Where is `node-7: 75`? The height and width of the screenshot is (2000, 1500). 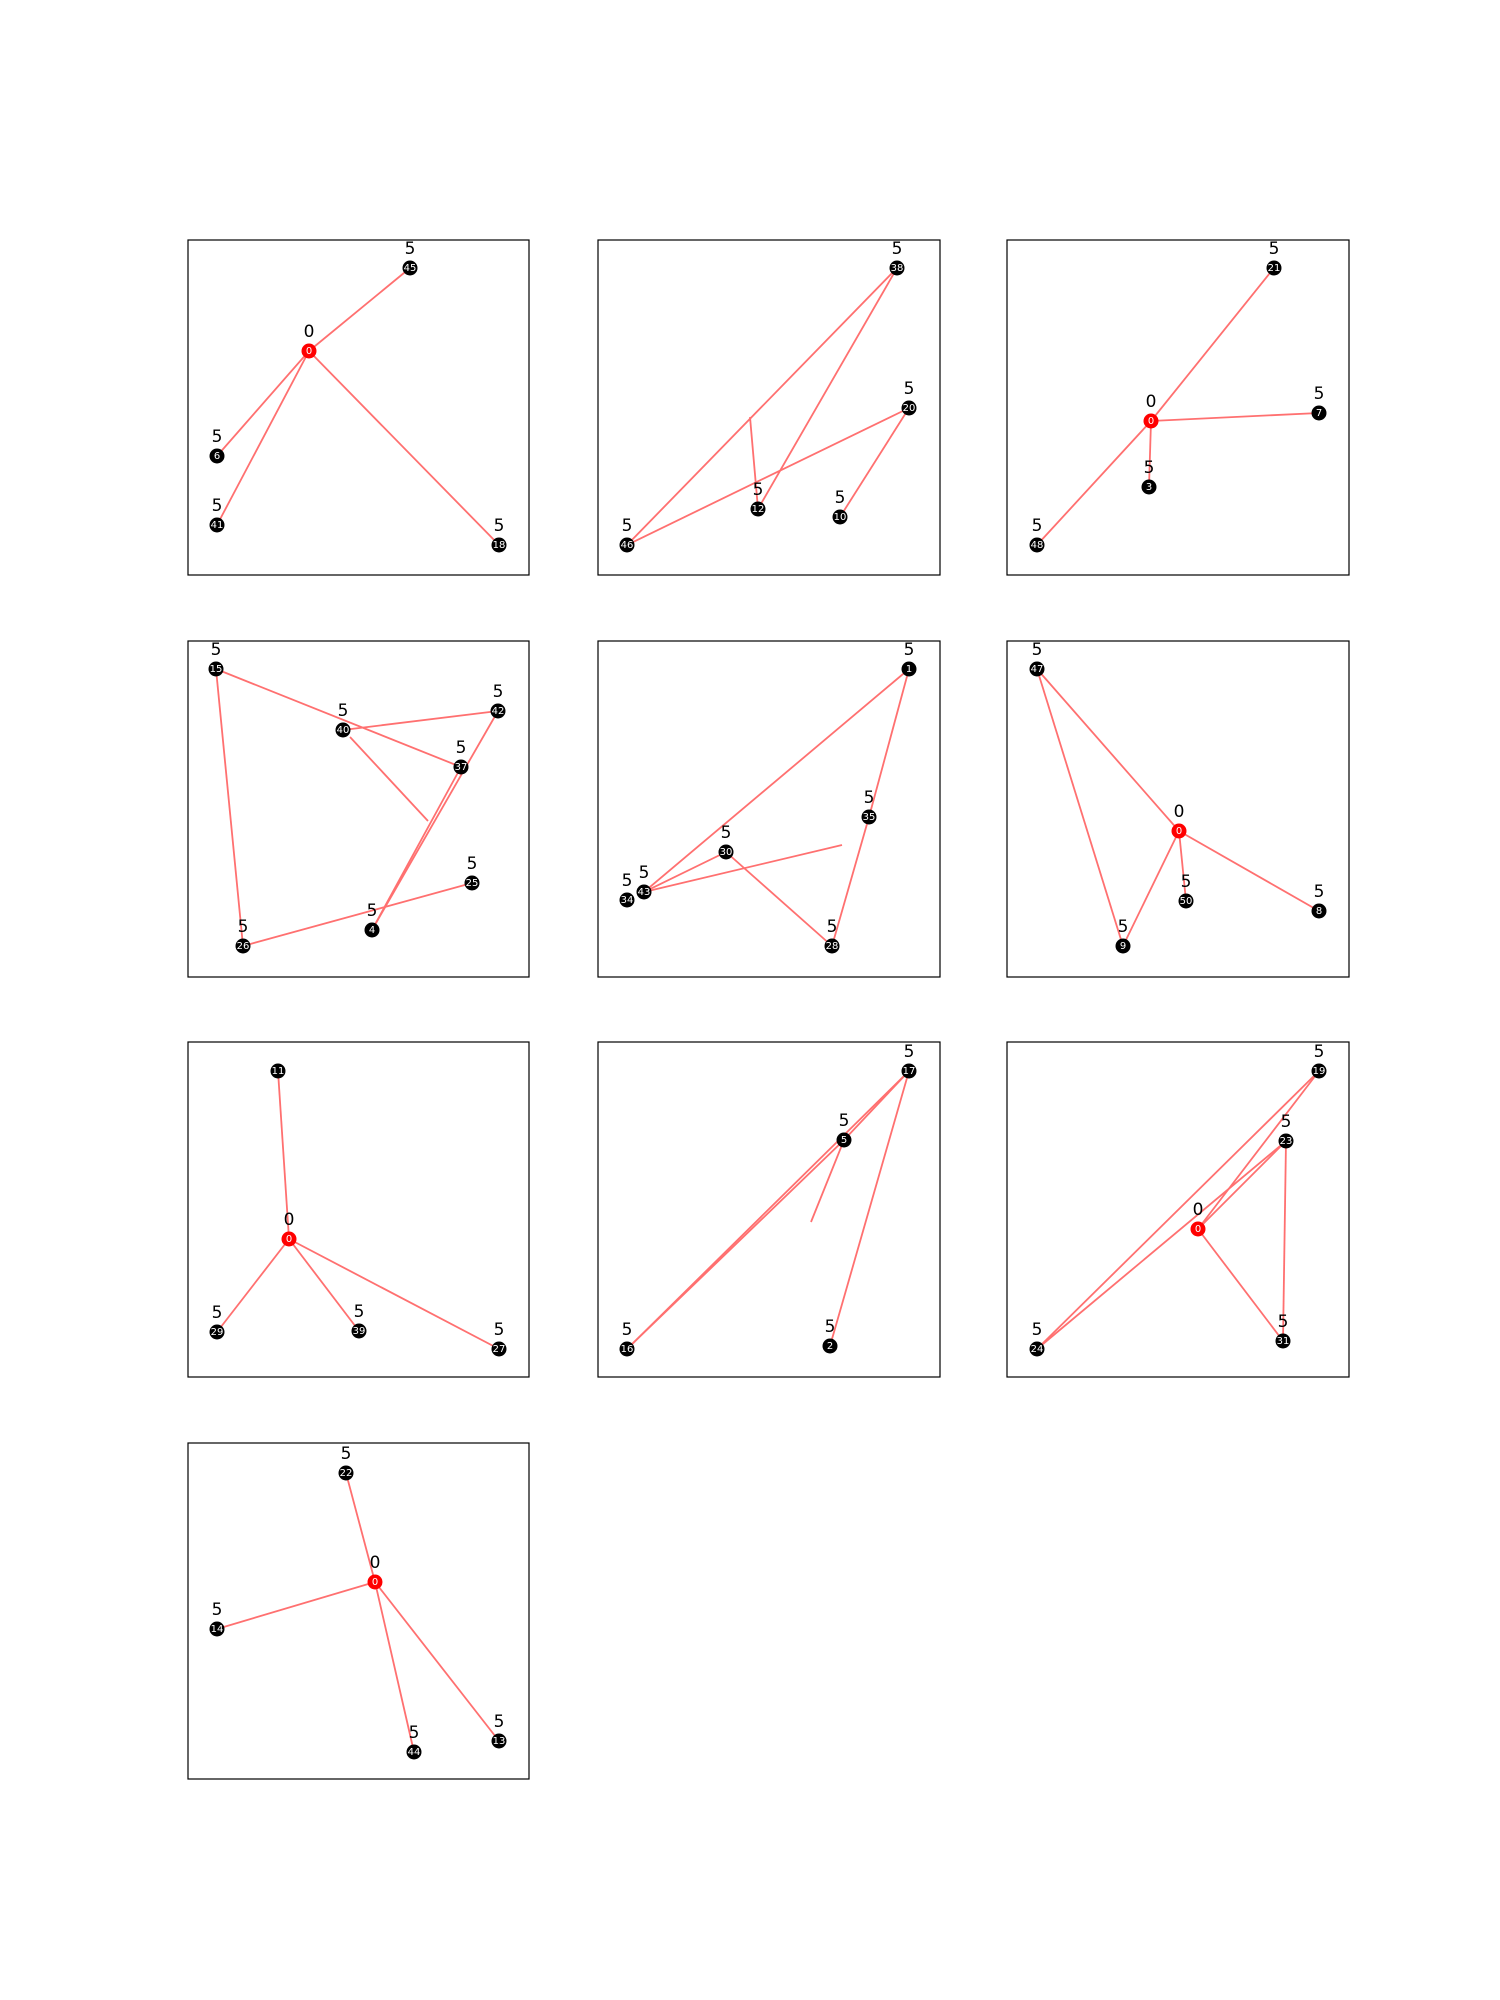 node-7: 75 is located at coordinates (1319, 402).